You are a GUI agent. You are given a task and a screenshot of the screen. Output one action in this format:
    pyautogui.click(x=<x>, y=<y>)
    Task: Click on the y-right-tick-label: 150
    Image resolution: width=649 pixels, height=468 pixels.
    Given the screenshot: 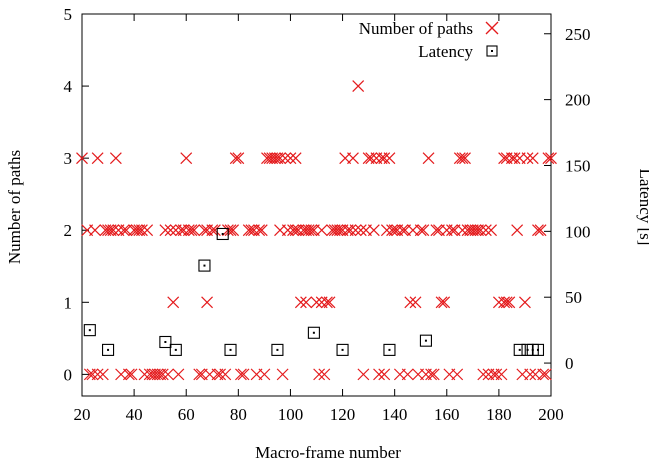 What is the action you would take?
    pyautogui.click(x=578, y=165)
    